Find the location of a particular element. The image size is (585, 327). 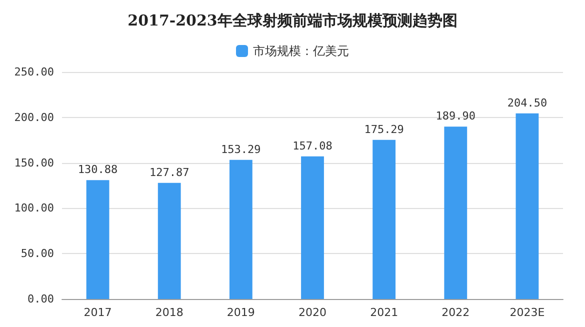

y-tick-label: 50.00 is located at coordinates (37, 253).